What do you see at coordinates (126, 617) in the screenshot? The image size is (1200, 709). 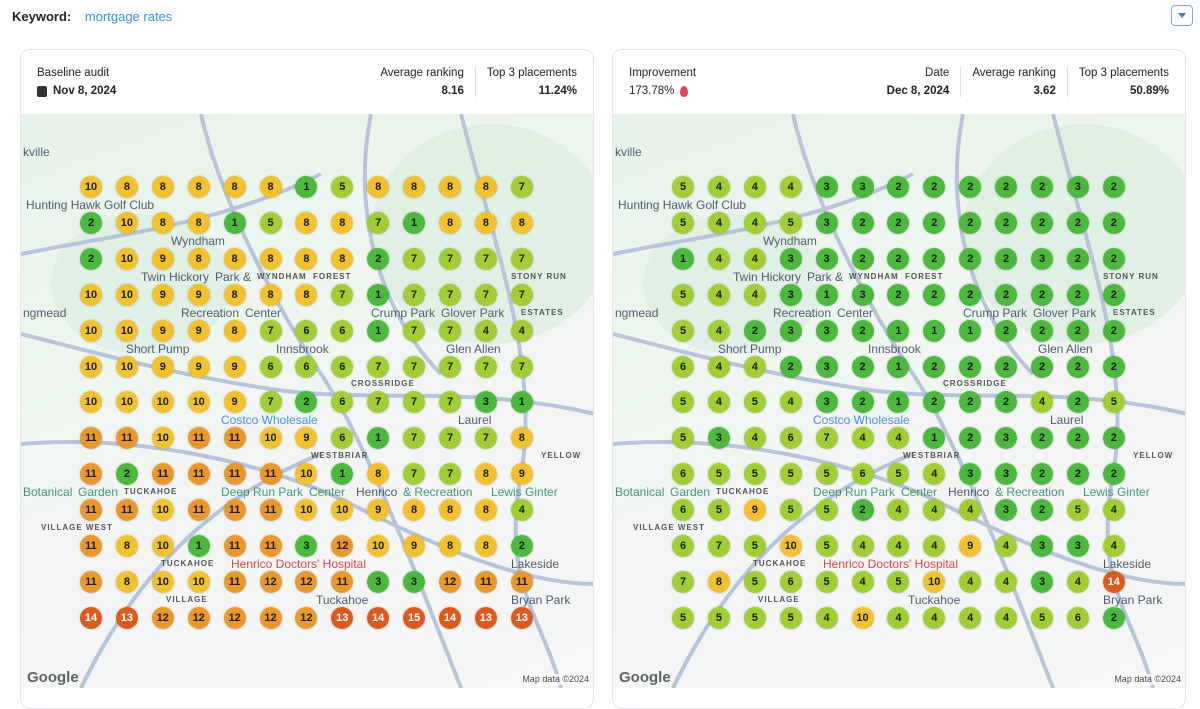 I see `rank-marker: 13` at bounding box center [126, 617].